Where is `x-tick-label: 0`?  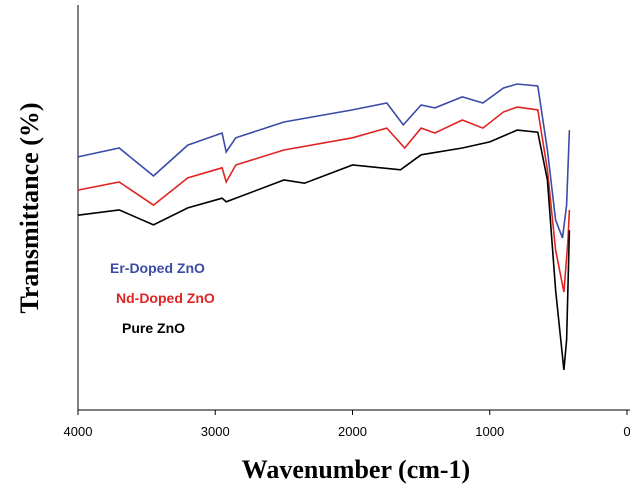 x-tick-label: 0 is located at coordinates (626, 431).